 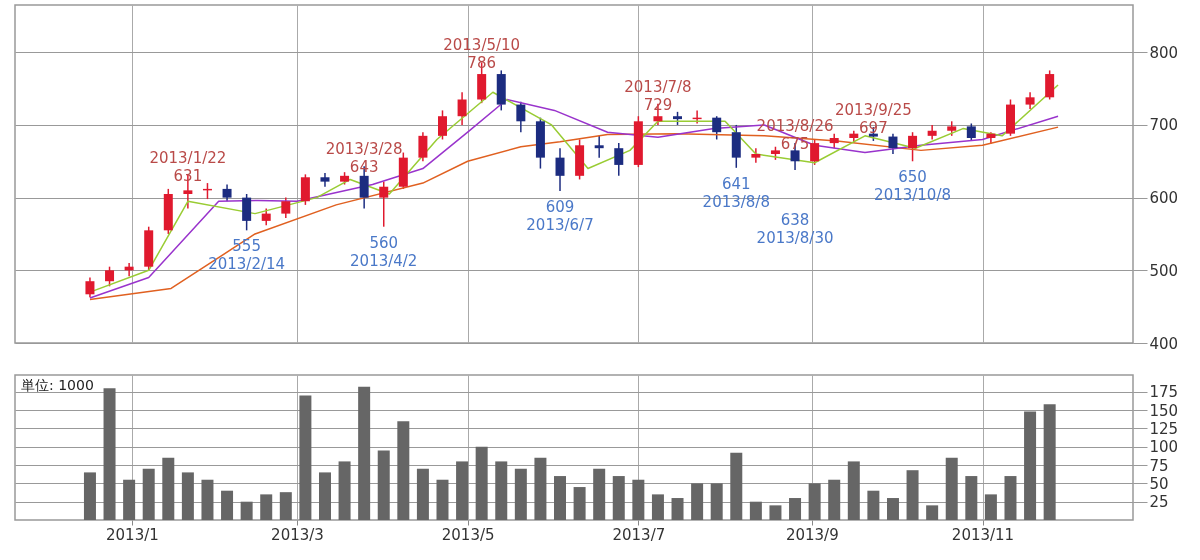 What do you see at coordinates (247, 255) in the screenshot?
I see `annotation: 555 2013/2/14` at bounding box center [247, 255].